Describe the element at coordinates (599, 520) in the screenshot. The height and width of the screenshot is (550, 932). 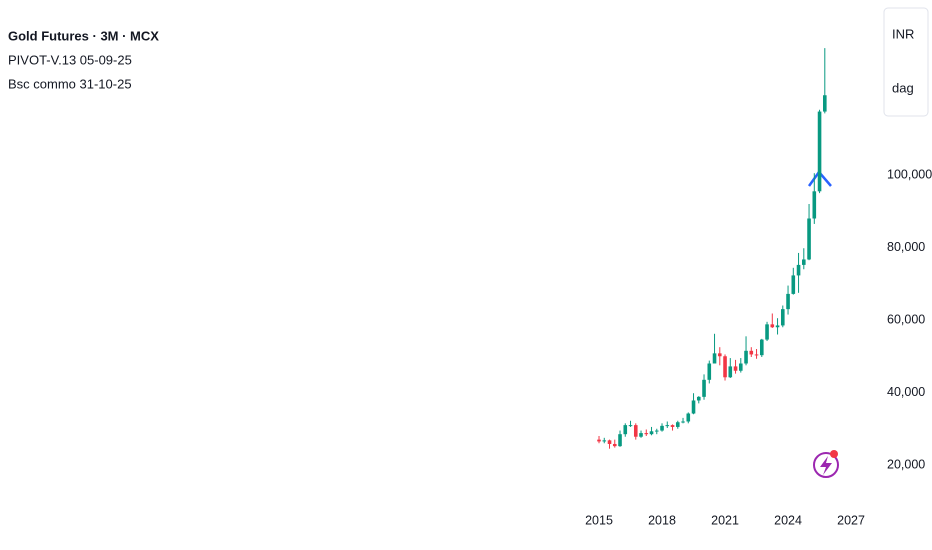
I see `x-tick-label: 2015` at that location.